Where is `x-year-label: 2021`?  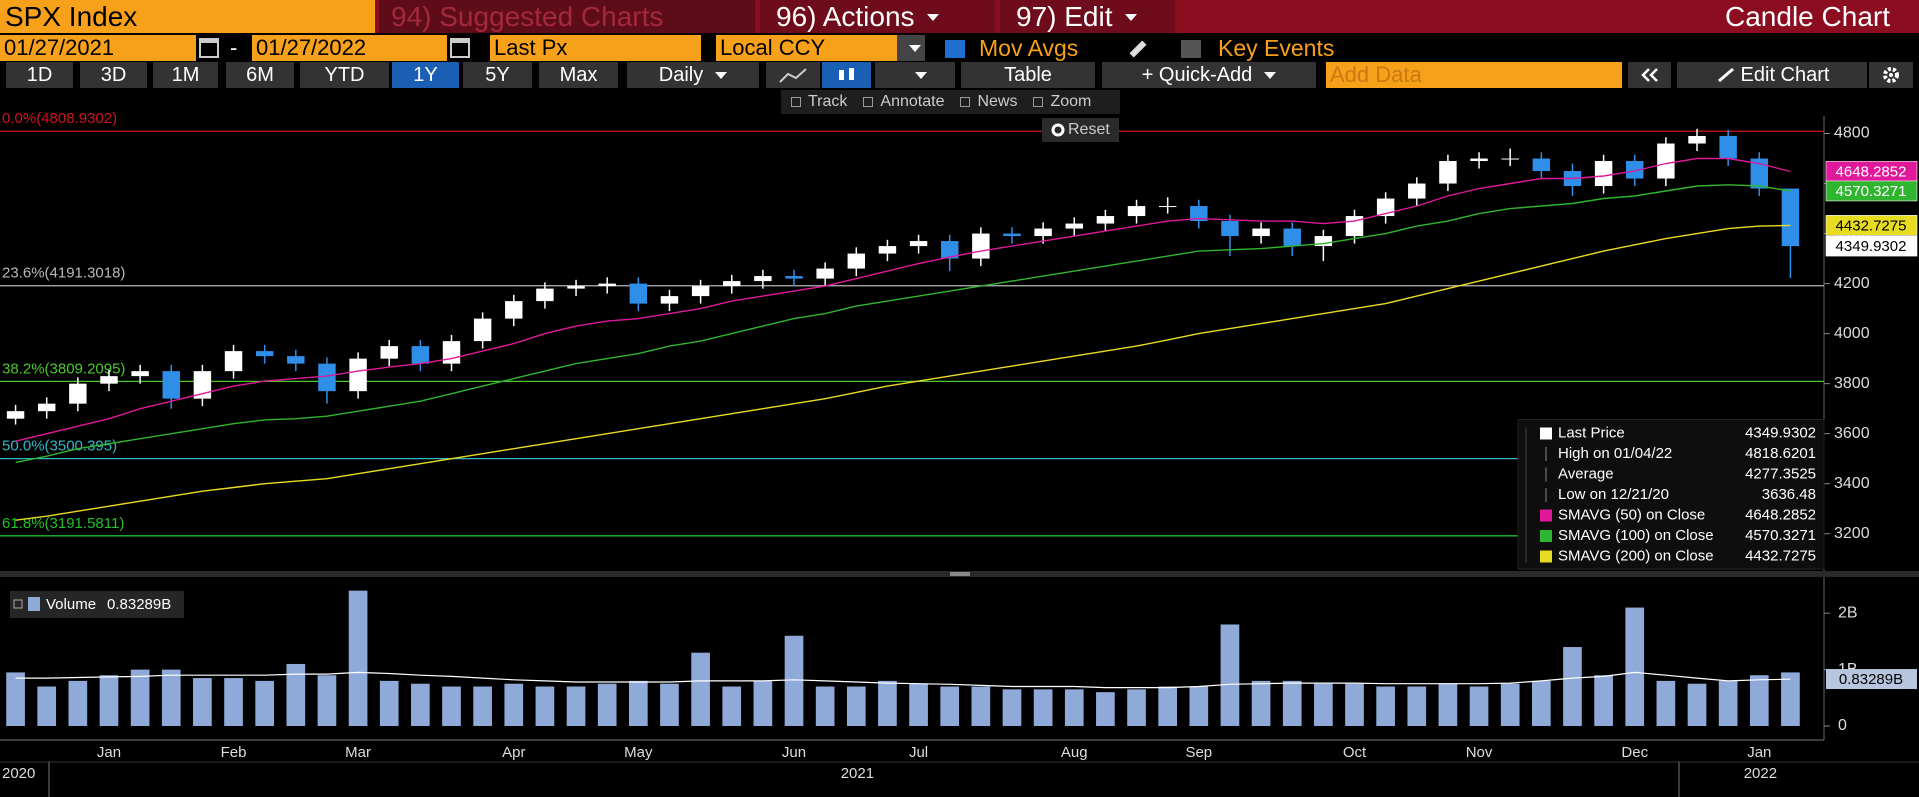 x-year-label: 2021 is located at coordinates (857, 773).